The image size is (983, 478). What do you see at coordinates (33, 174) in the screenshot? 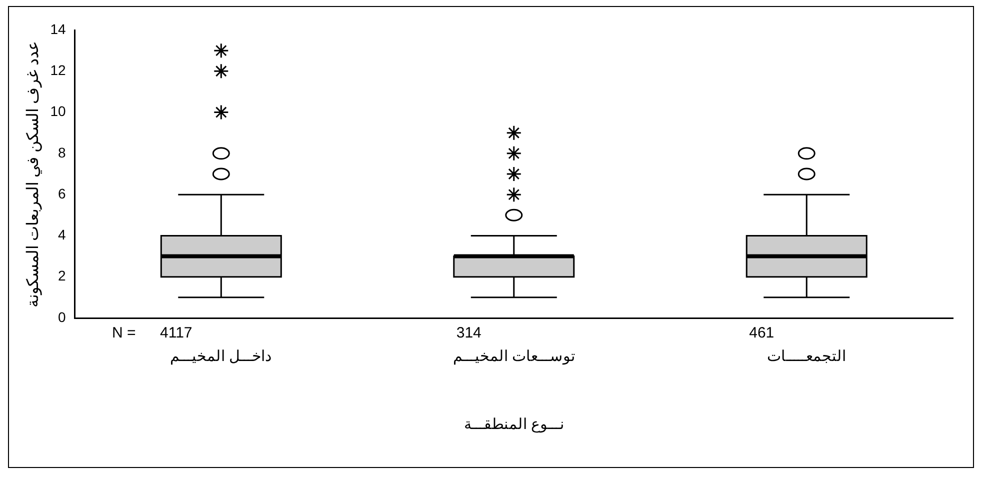
I see `y-axis-title: عدد غرف السكن في المربعات المسكونة` at bounding box center [33, 174].